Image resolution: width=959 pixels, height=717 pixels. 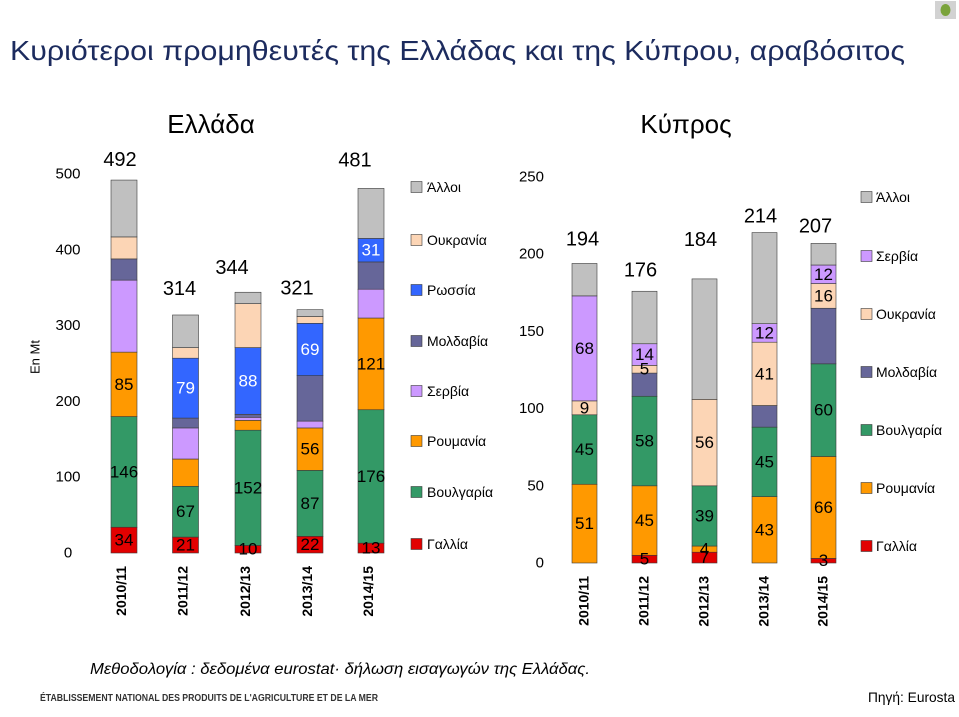 I want to click on cyprus-y-tick-label: 250, so click(x=531, y=177).